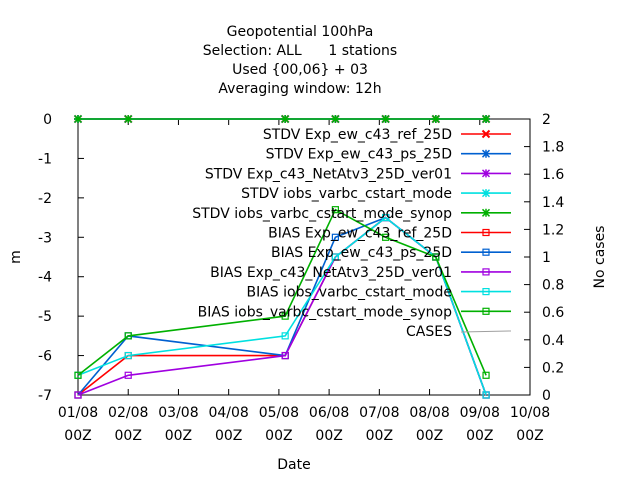 Image resolution: width=640 pixels, height=480 pixels. Describe the element at coordinates (45, 396) in the screenshot. I see `y-tick-label: -7` at that location.